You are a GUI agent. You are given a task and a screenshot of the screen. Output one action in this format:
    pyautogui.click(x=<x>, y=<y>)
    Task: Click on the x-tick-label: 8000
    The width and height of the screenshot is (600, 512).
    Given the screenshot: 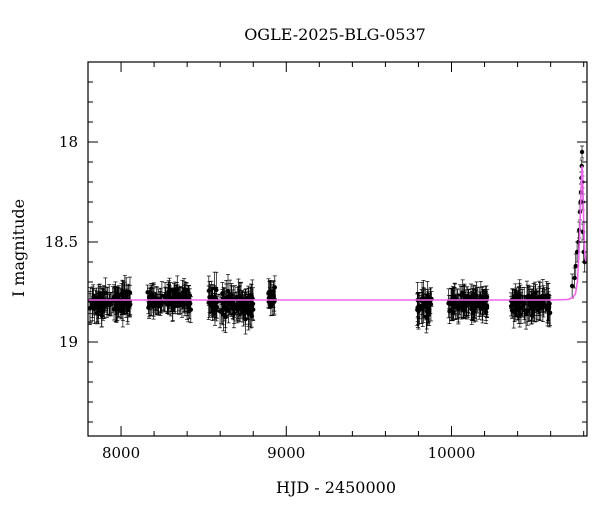 What is the action you would take?
    pyautogui.click(x=121, y=453)
    